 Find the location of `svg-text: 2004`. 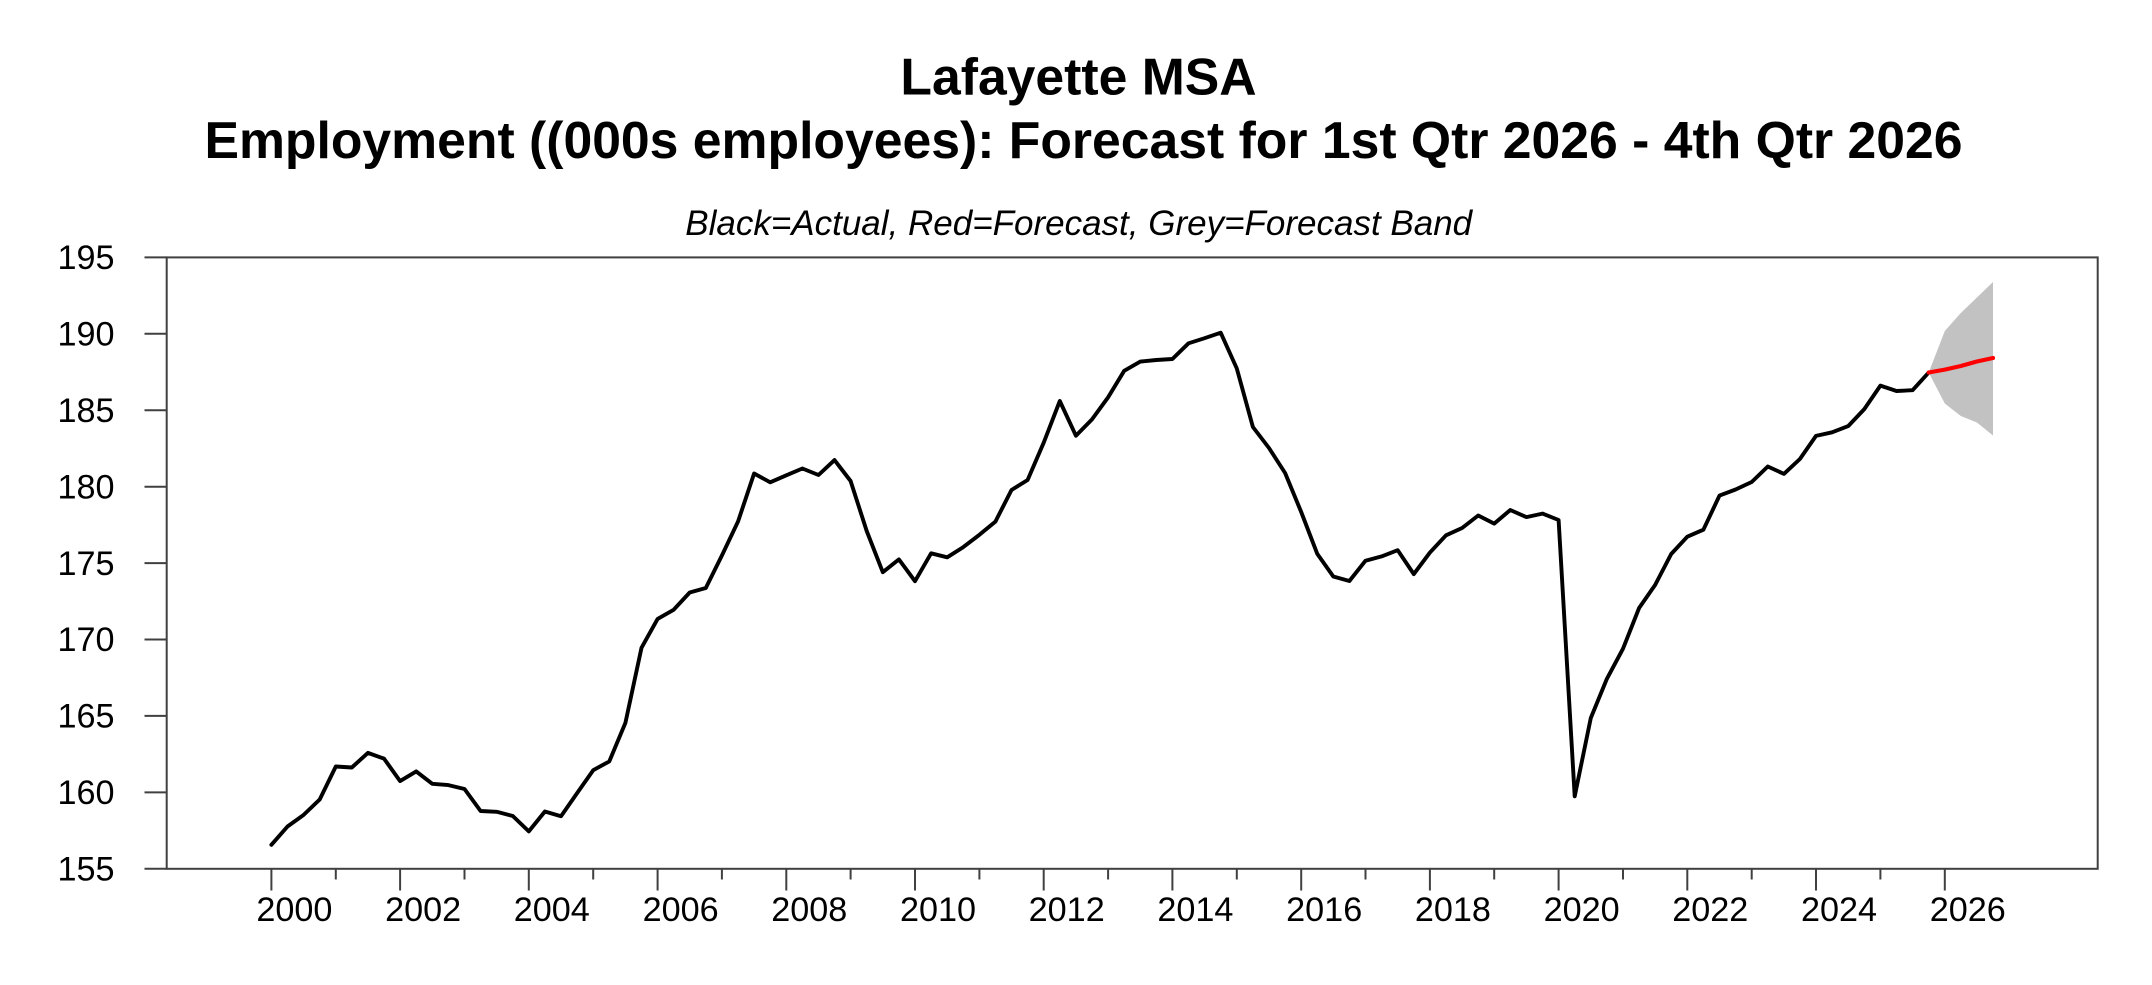

svg-text: 2004 is located at coordinates (552, 910).